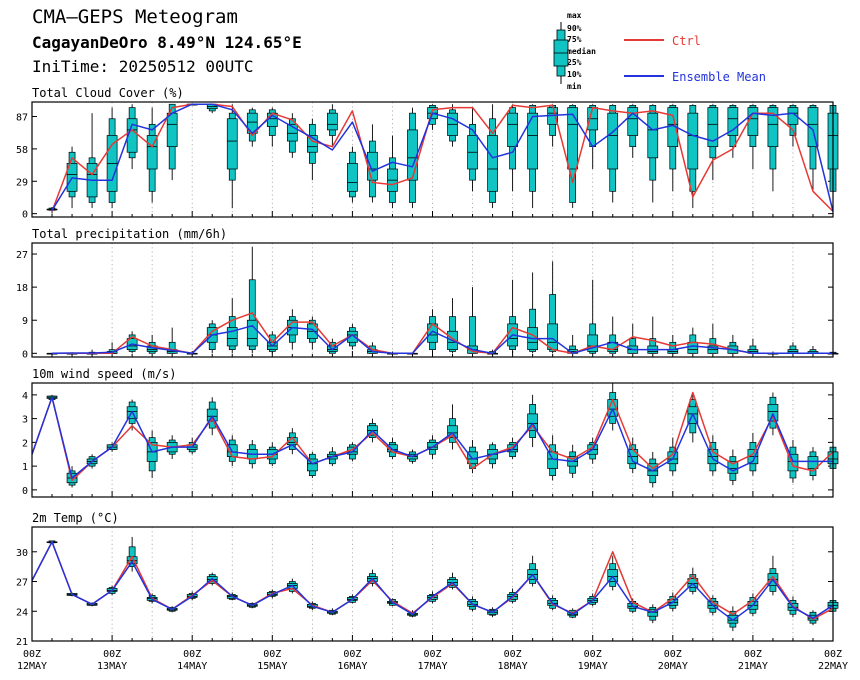 The height and width of the screenshot is (680, 860). What do you see at coordinates (22, 182) in the screenshot?
I see `y-tick-label: 29` at bounding box center [22, 182].